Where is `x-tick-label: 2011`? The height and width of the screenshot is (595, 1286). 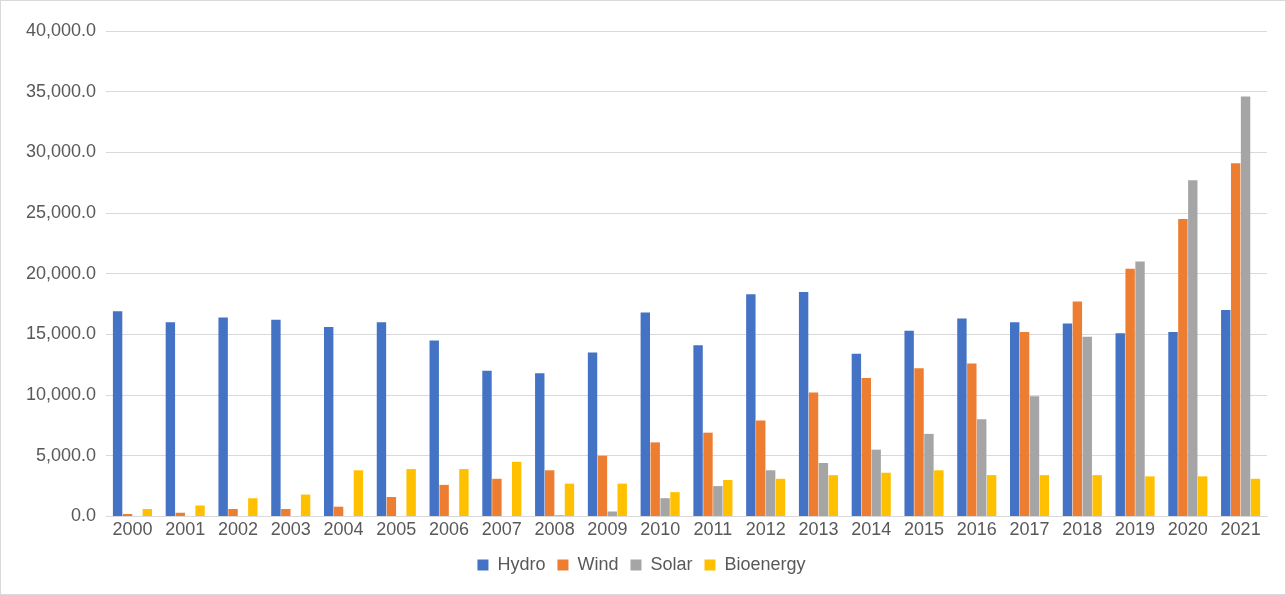 x-tick-label: 2011 is located at coordinates (713, 529).